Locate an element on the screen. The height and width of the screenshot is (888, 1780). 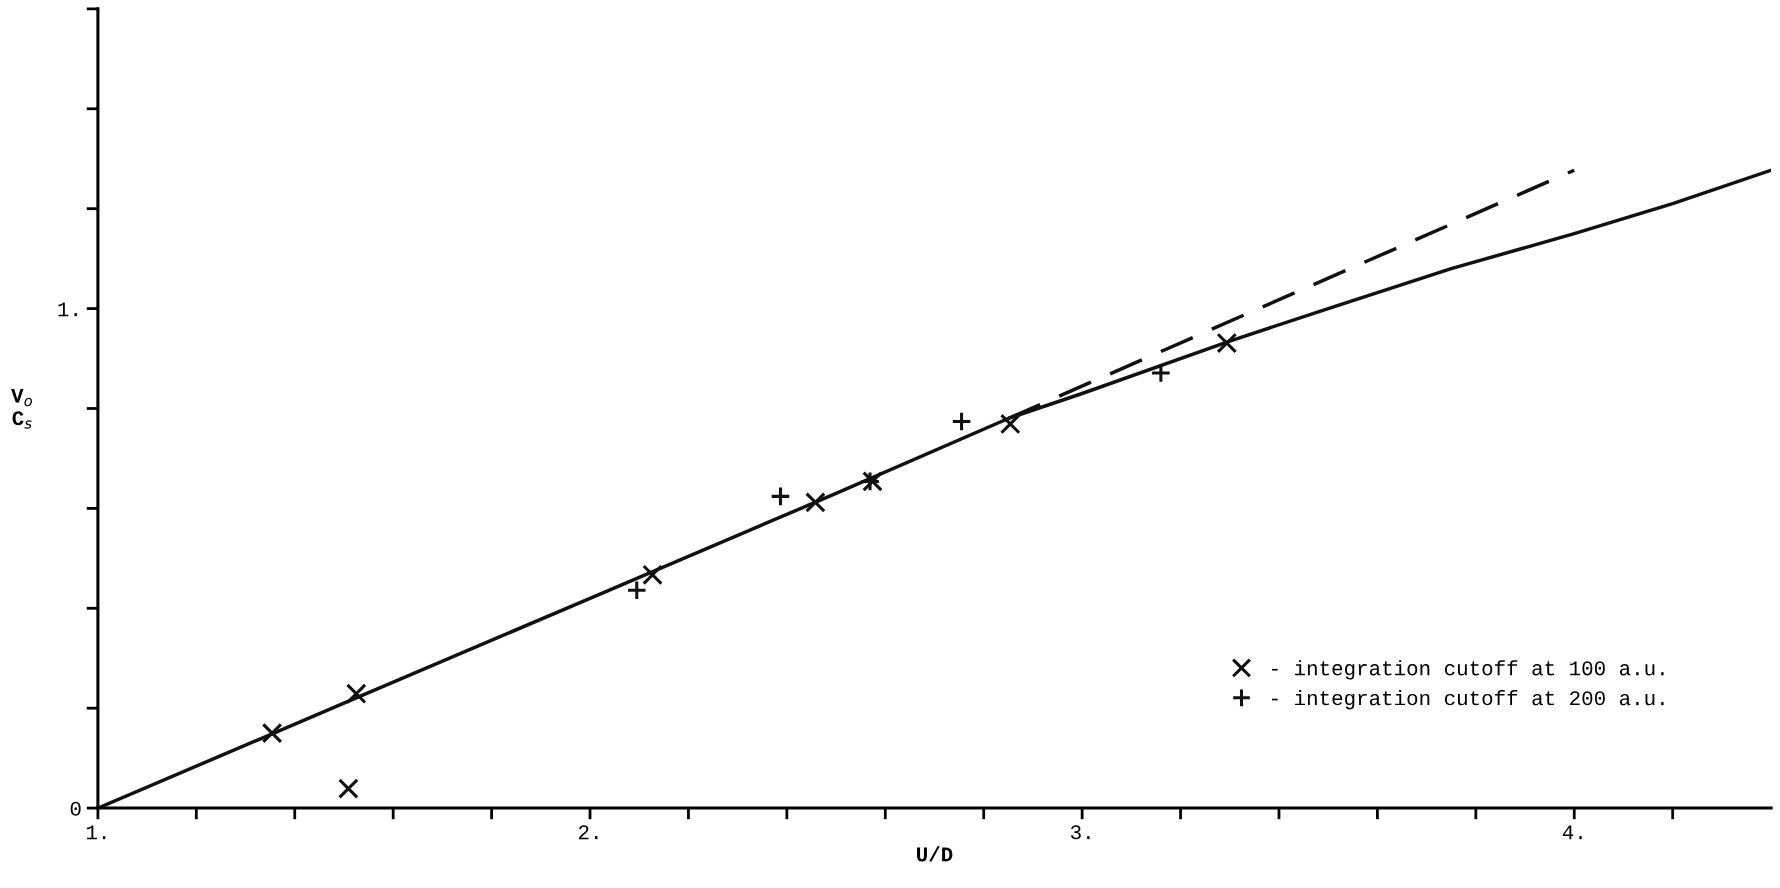
x-tick-label: 3. is located at coordinates (1080, 832).